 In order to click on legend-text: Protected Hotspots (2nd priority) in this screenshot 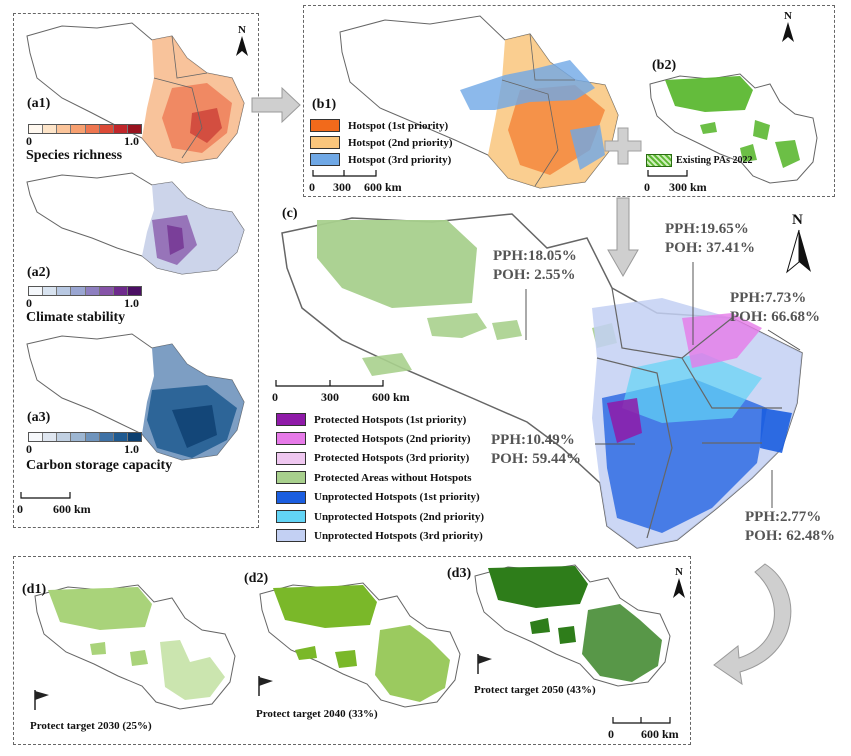, I will do `click(392, 438)`.